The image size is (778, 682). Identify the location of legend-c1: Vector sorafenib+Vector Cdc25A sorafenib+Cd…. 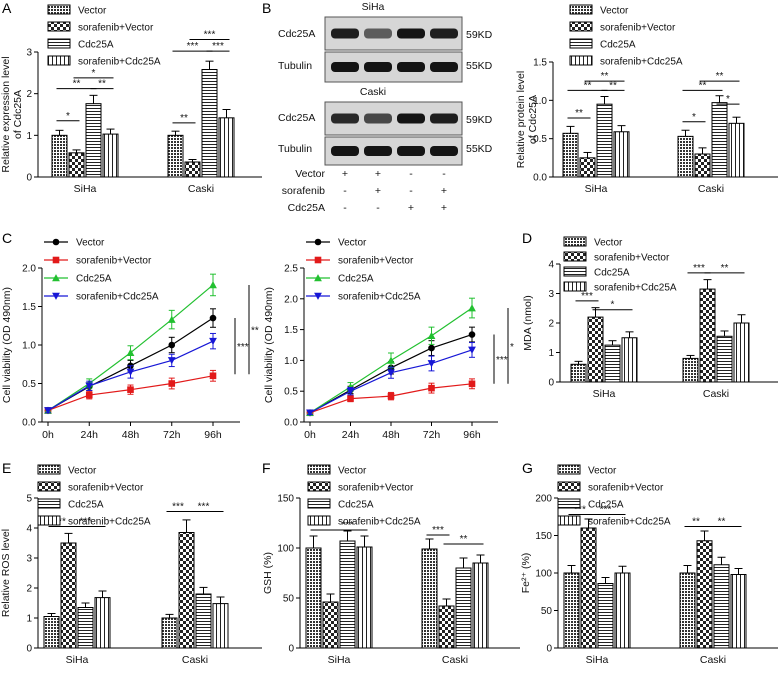
(101, 270).